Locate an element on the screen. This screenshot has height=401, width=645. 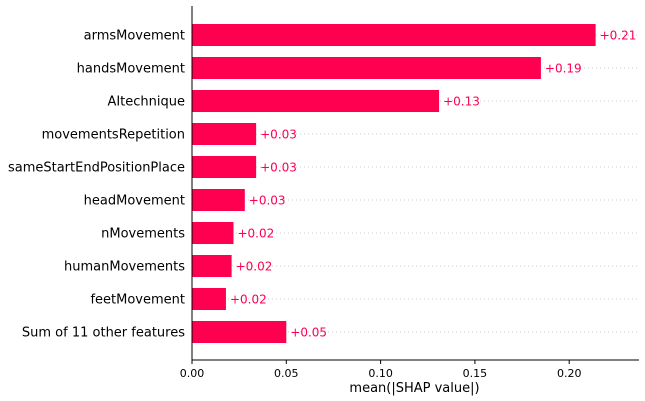
feature-label: movementsRepetition is located at coordinates (113, 135).